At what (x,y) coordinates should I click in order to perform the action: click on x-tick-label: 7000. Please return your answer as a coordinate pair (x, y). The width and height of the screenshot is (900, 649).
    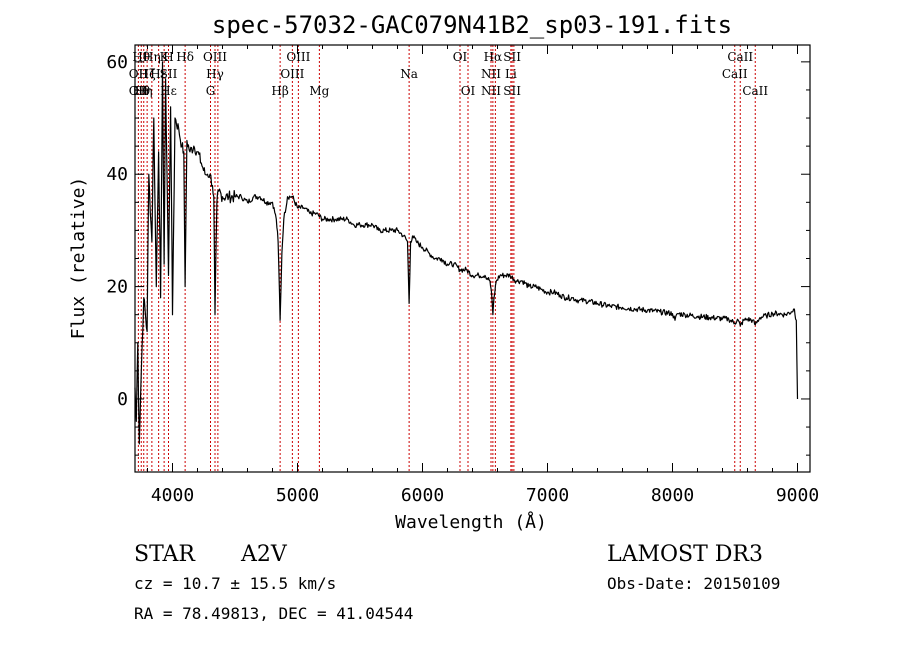
    Looking at the image, I should click on (547, 495).